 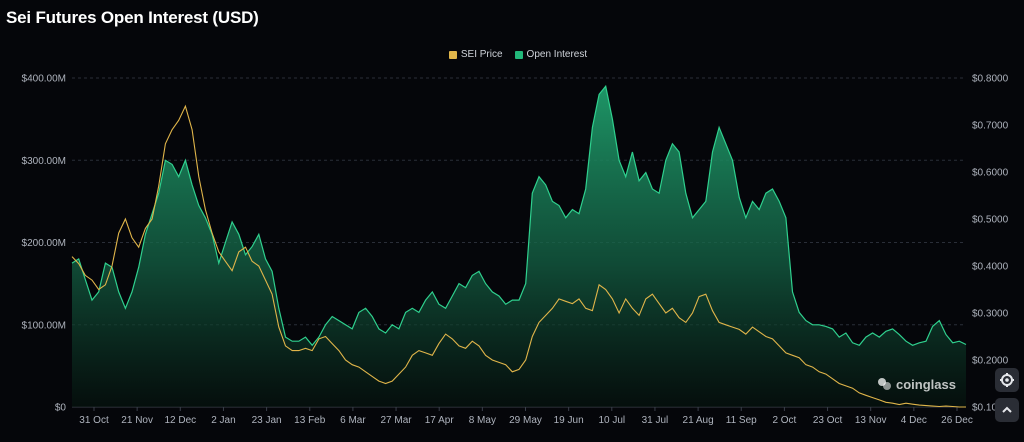 What do you see at coordinates (871, 420) in the screenshot?
I see `x-axis-tick-label: 13 Nov` at bounding box center [871, 420].